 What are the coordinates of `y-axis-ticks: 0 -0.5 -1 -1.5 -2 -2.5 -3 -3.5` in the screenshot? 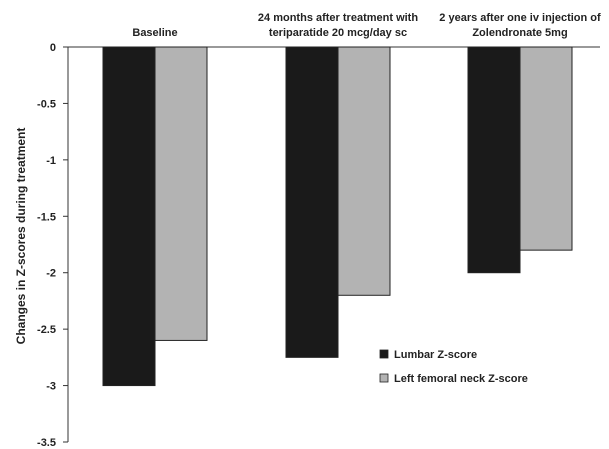 It's located at (52, 245).